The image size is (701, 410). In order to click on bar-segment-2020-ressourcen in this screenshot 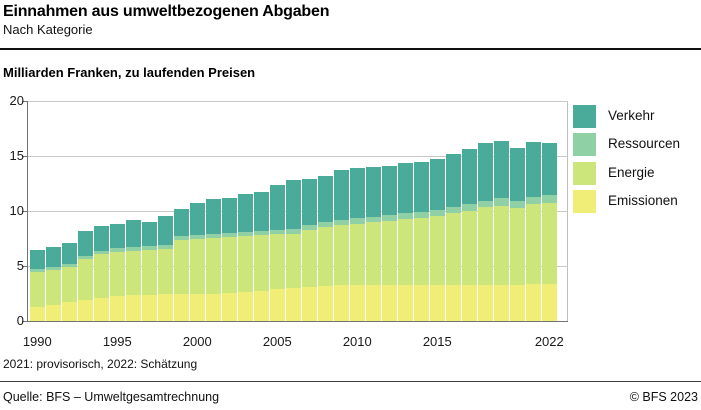, I will do `click(517, 204)`.